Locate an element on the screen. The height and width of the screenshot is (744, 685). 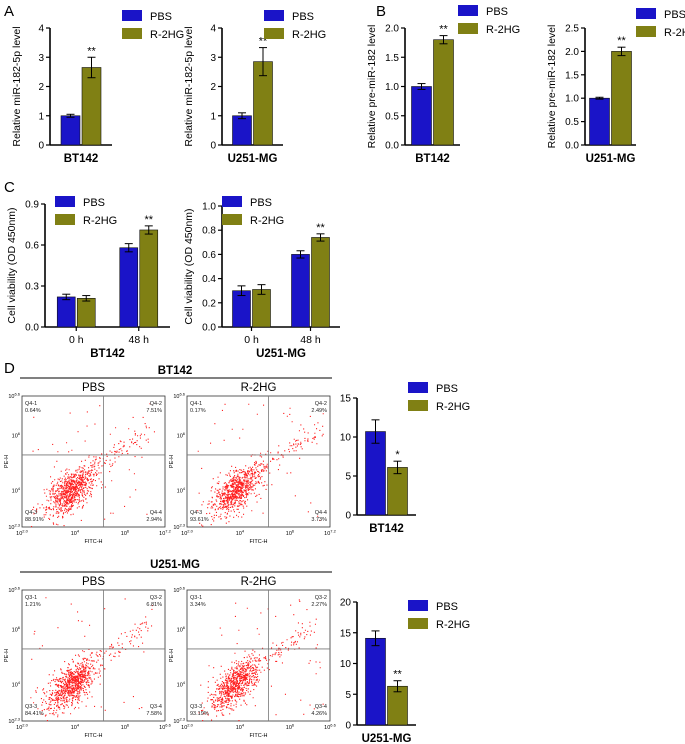
y-tick-label: 0.9 is located at coordinates (32, 205).